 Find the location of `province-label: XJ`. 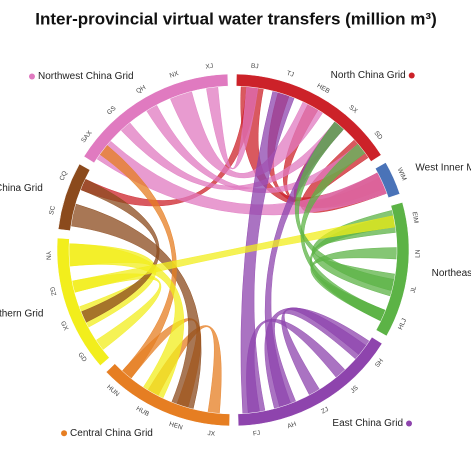

province-label: XJ is located at coordinates (209, 67).